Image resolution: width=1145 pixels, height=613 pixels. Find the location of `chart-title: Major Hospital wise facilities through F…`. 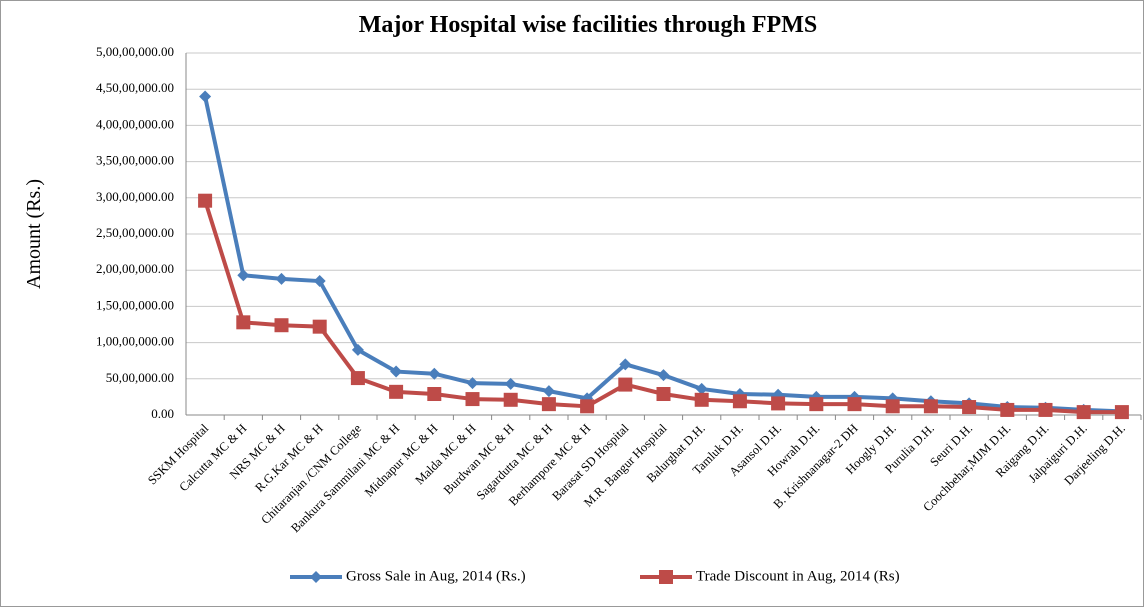

chart-title: Major Hospital wise facilities through F… is located at coordinates (588, 25).